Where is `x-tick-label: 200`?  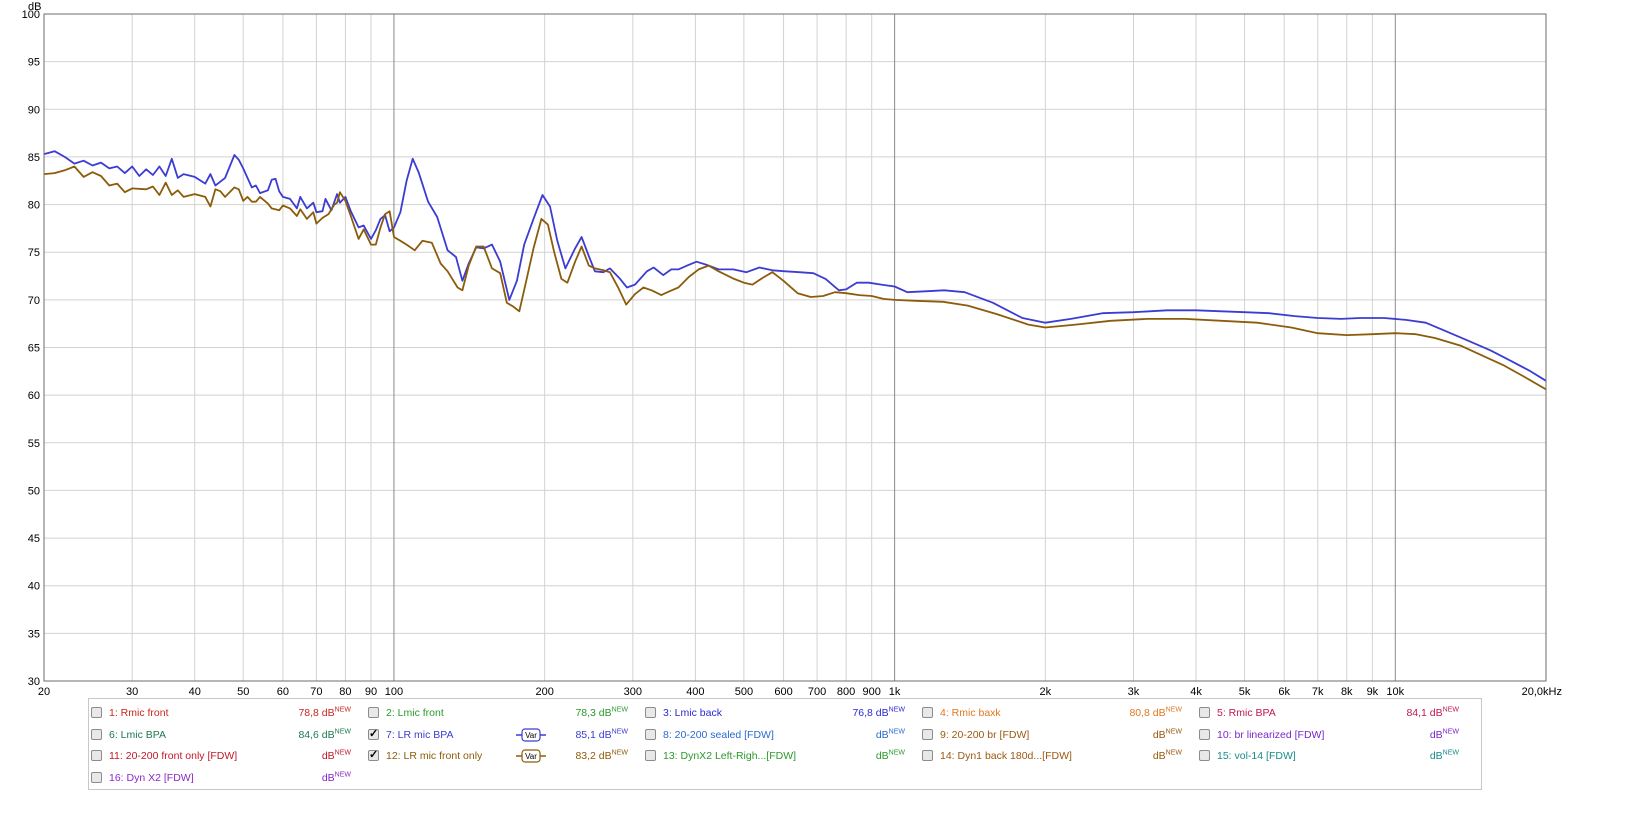 x-tick-label: 200 is located at coordinates (544, 692).